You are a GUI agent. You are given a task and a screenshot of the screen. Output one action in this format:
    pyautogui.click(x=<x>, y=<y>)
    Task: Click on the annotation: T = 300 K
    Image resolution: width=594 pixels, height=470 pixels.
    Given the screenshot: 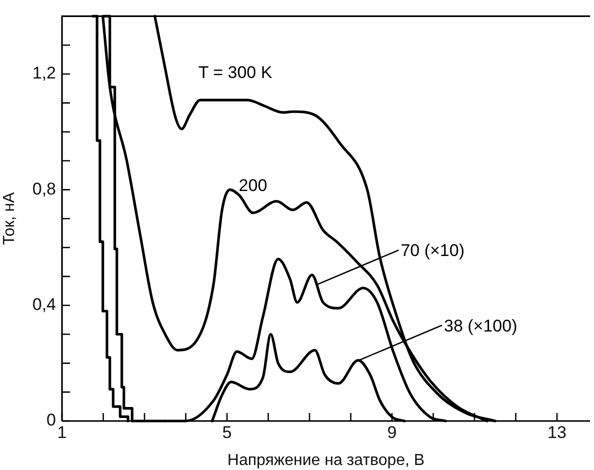 What is the action you would take?
    pyautogui.click(x=235, y=72)
    